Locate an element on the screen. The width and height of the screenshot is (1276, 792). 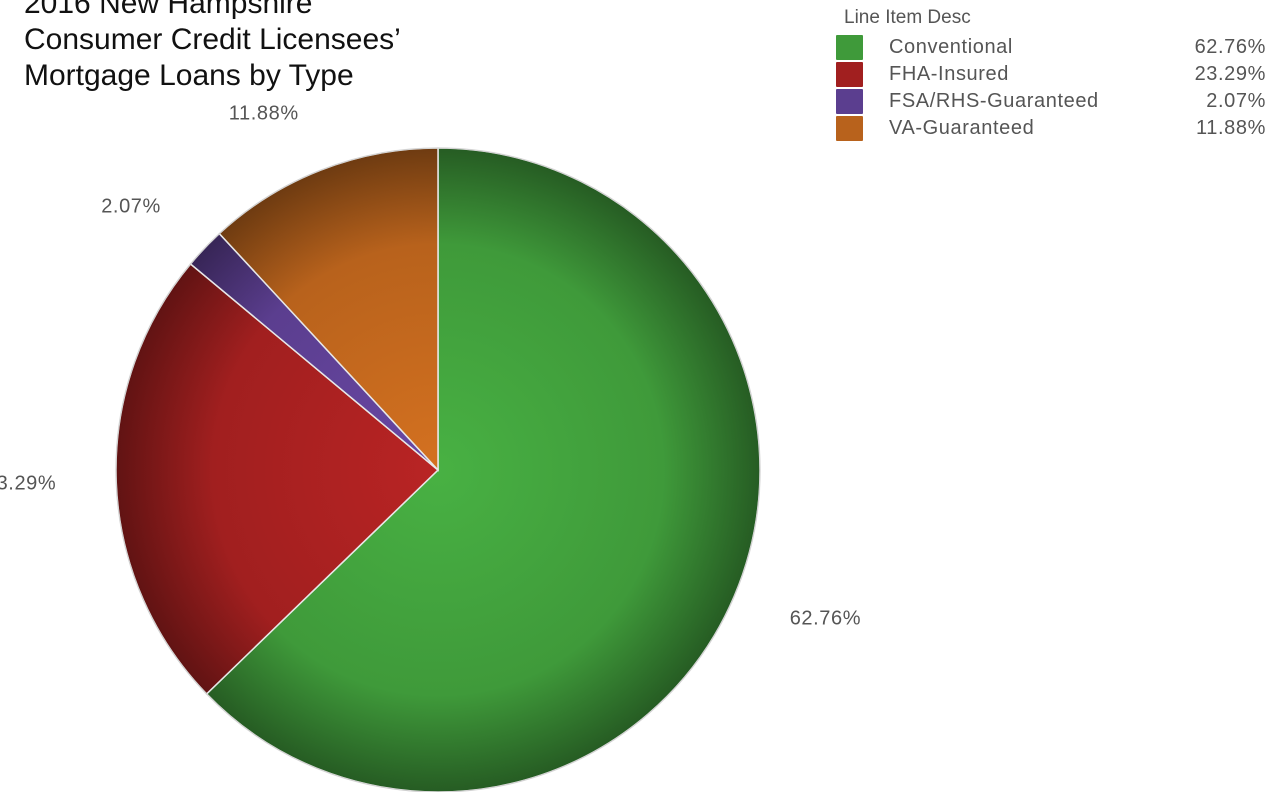
legend-value: 11.88% is located at coordinates (1231, 128).